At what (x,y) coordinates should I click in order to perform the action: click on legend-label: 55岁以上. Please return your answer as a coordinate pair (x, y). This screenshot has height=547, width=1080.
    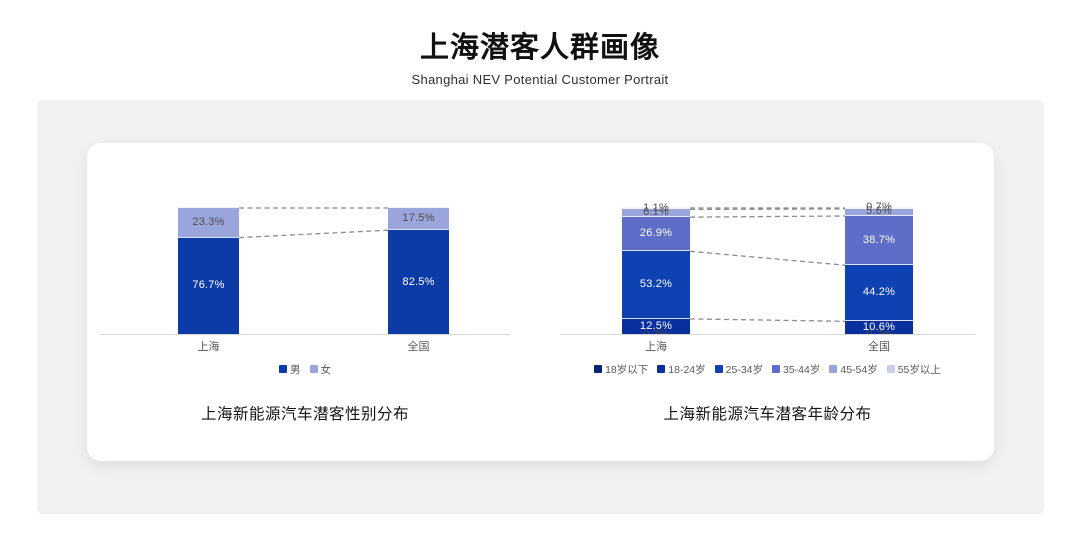
    Looking at the image, I should click on (919, 369).